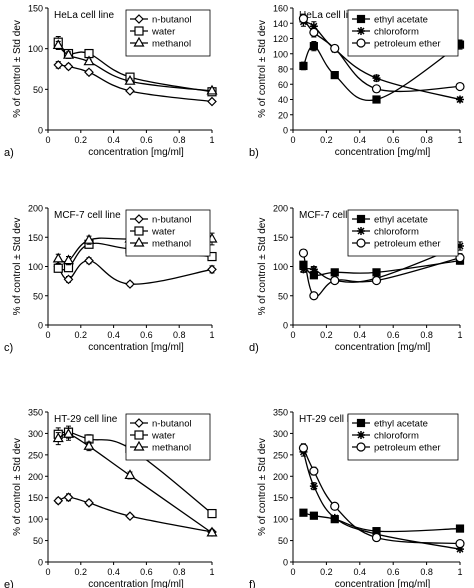 The height and width of the screenshot is (588, 474). I want to click on y-tick-label: 120, so click(280, 39).